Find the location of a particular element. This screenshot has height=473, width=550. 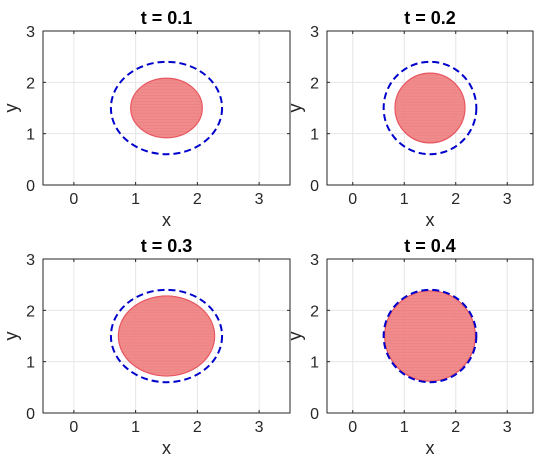

filled-region is located at coordinates (166, 108).